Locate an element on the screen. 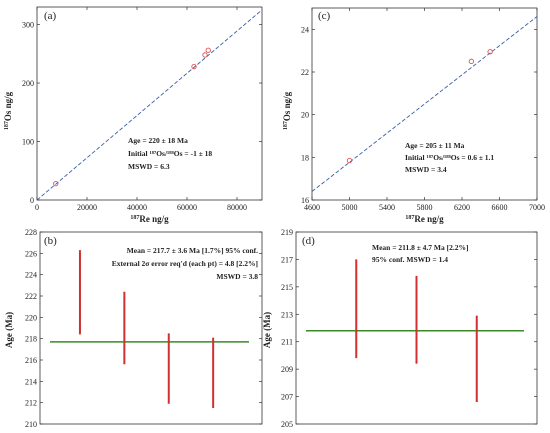 Image resolution: width=550 pixels, height=433 pixels. stats-annotation: Age = 205 ± 11 Ma is located at coordinates (435, 145).